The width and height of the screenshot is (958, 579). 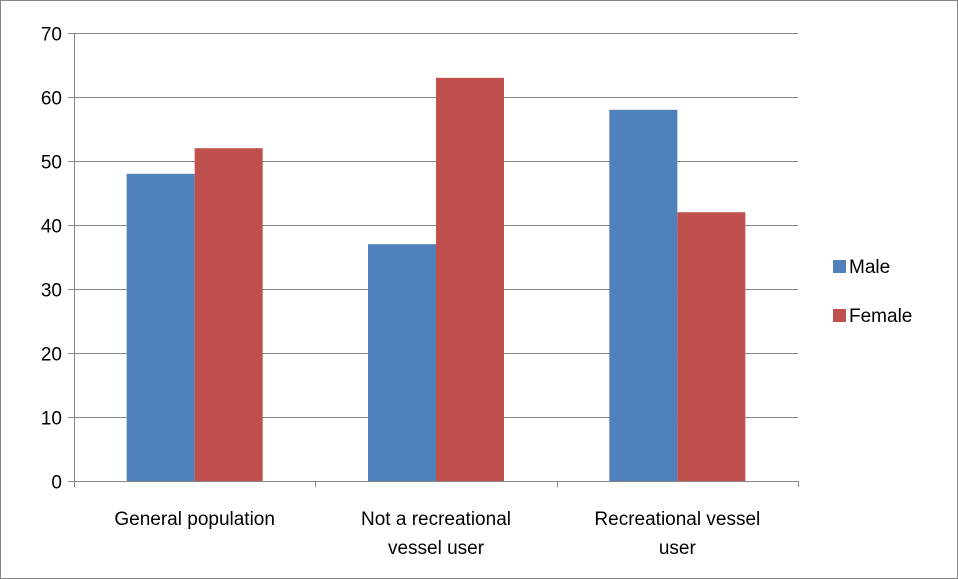 I want to click on x-category-label: General population, so click(x=194, y=519).